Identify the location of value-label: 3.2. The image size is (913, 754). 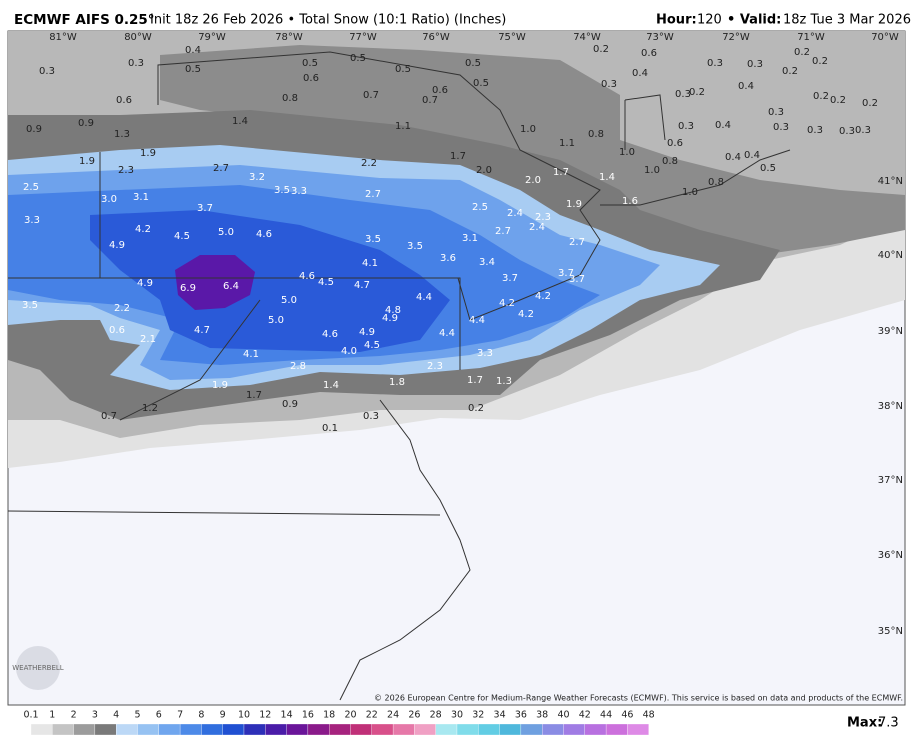
(257, 177).